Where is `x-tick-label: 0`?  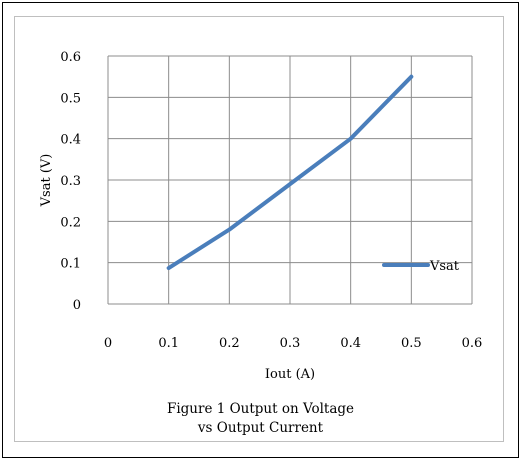 x-tick-label: 0 is located at coordinates (108, 343).